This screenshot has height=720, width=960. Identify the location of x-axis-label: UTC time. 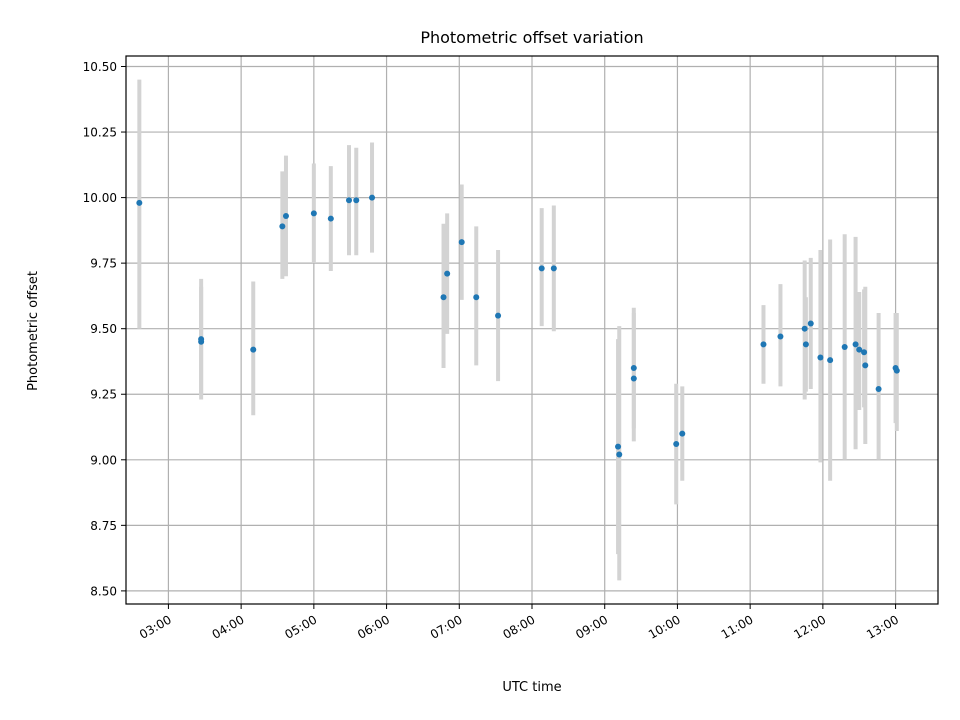
(531, 687).